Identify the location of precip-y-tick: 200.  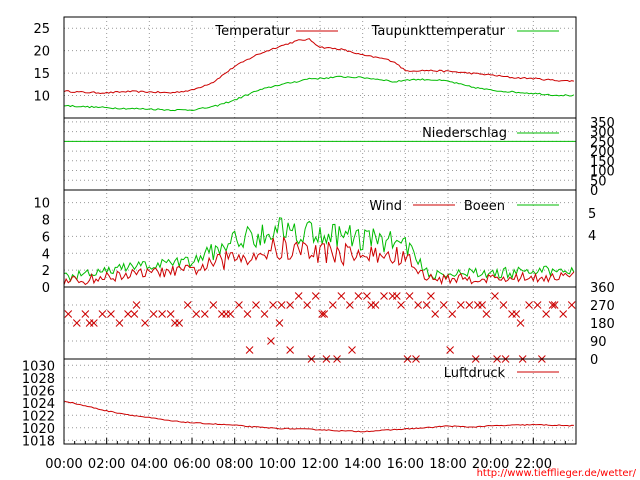
(602, 152).